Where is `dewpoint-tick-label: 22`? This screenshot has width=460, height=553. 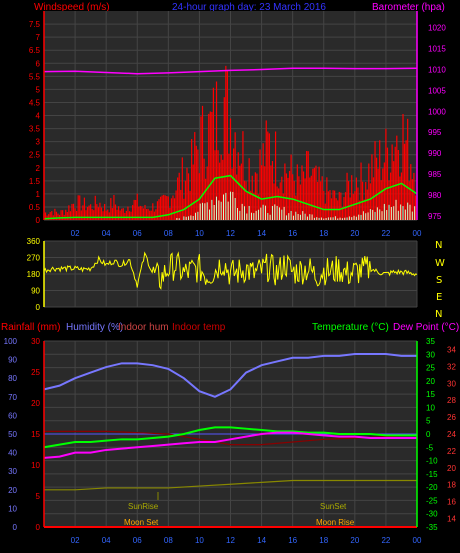 dewpoint-tick-label: 22 is located at coordinates (451, 451).